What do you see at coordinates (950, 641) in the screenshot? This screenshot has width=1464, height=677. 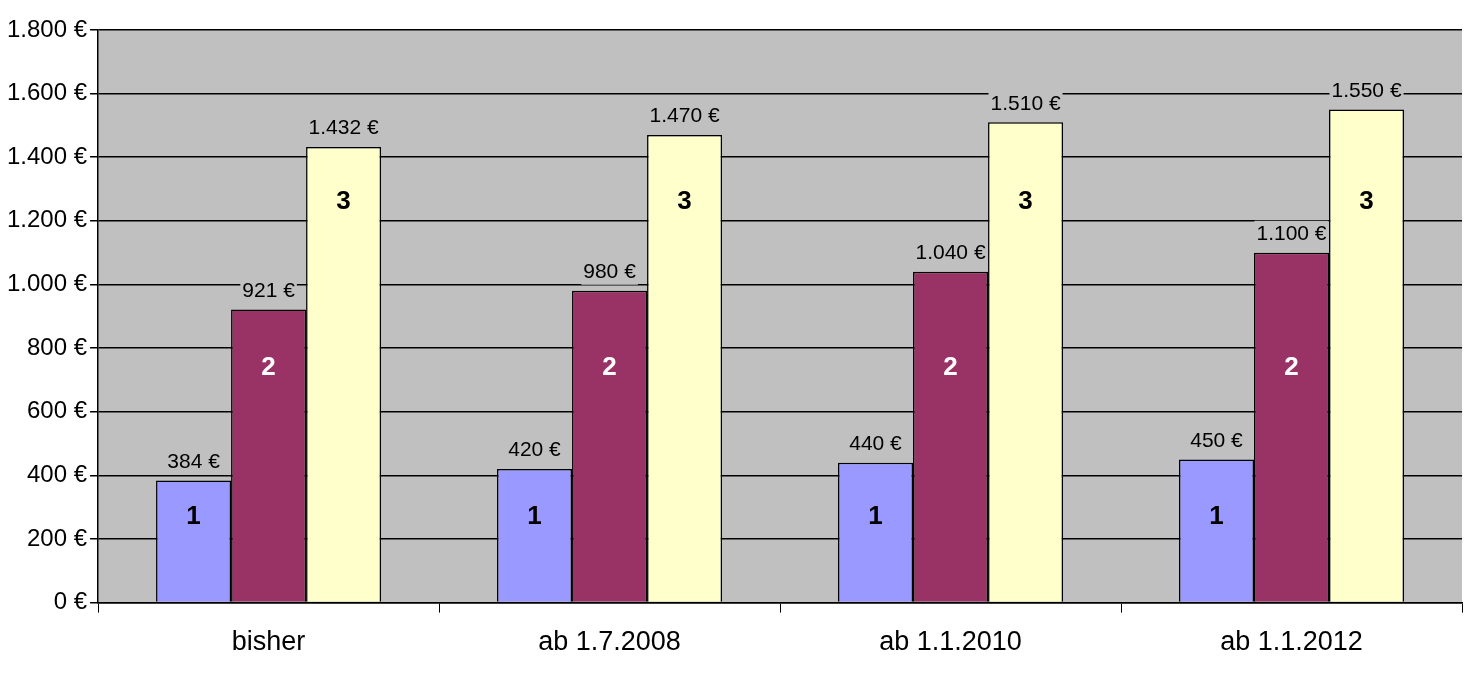 I see `x-tick-label: ab 1.1.2010` at bounding box center [950, 641].